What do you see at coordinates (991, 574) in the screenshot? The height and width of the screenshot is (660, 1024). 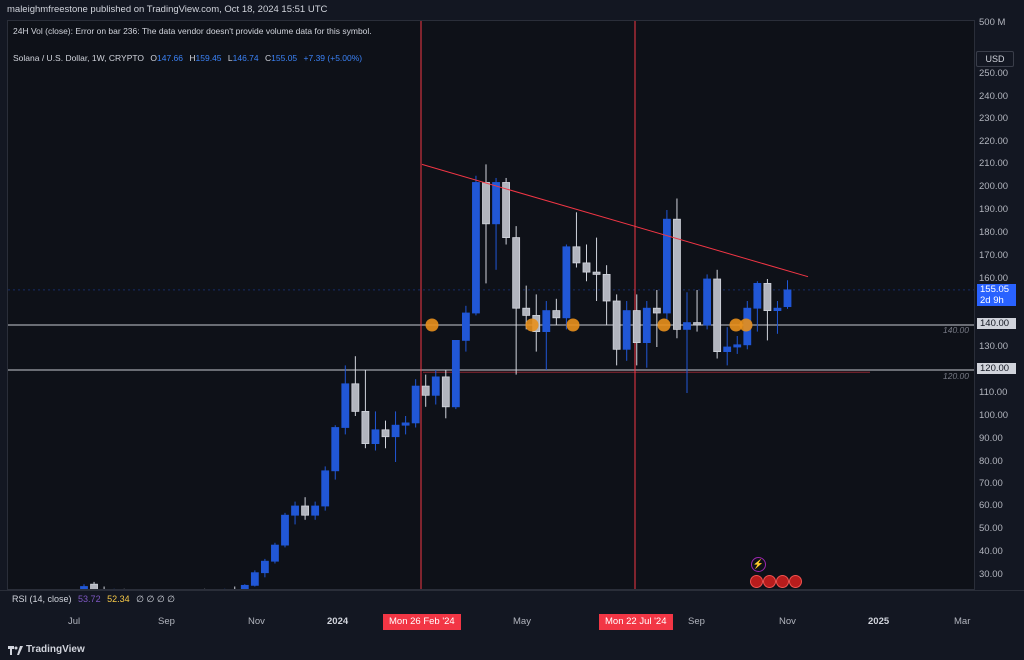 I see `price-tick-label: 30.00` at bounding box center [991, 574].